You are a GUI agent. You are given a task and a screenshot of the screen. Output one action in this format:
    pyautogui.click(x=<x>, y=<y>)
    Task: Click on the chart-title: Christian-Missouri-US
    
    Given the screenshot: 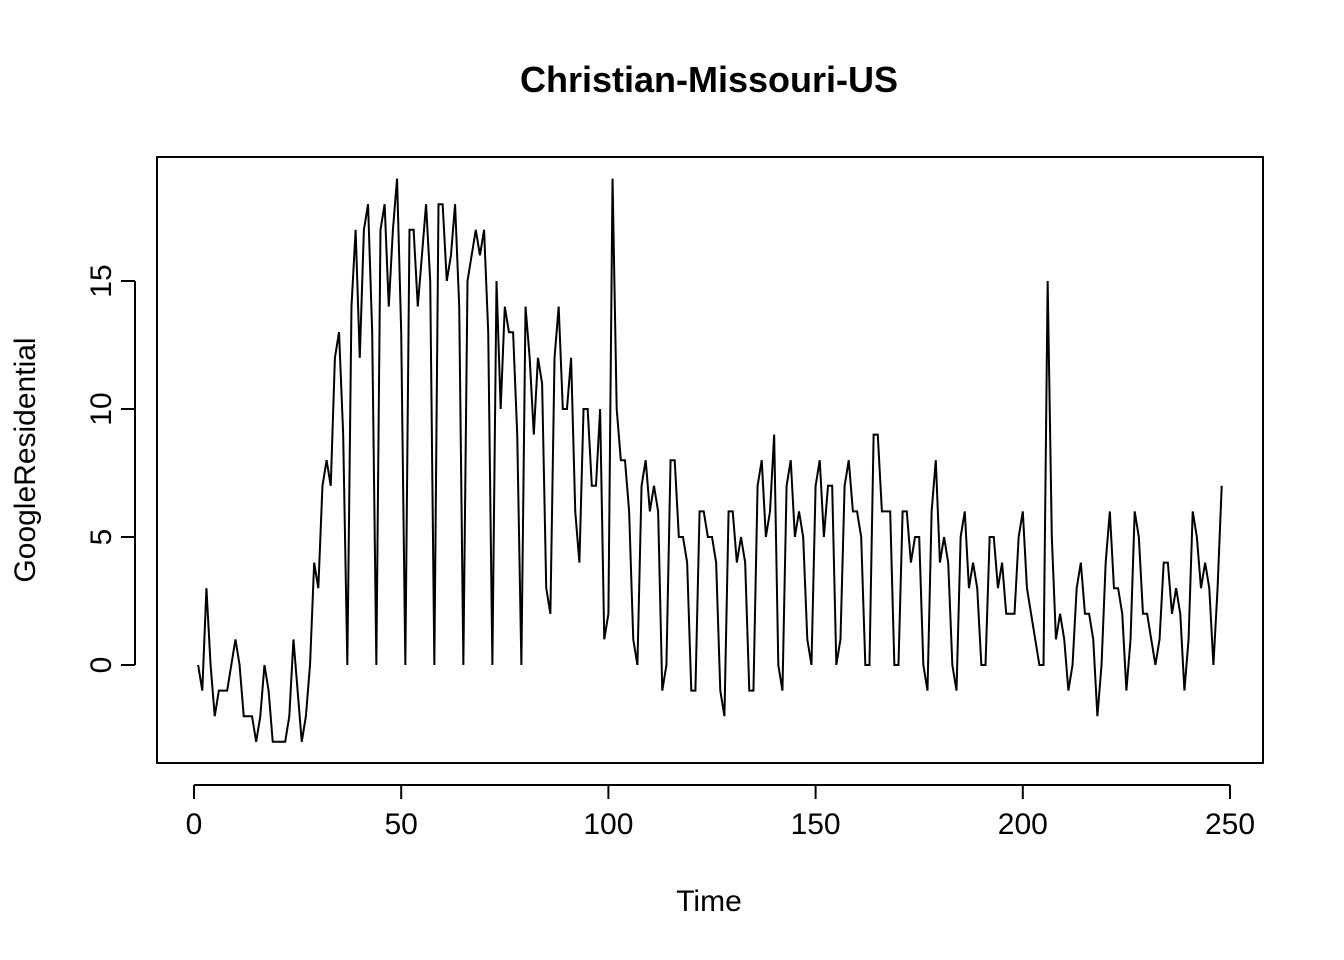 What is the action you would take?
    pyautogui.click(x=709, y=79)
    